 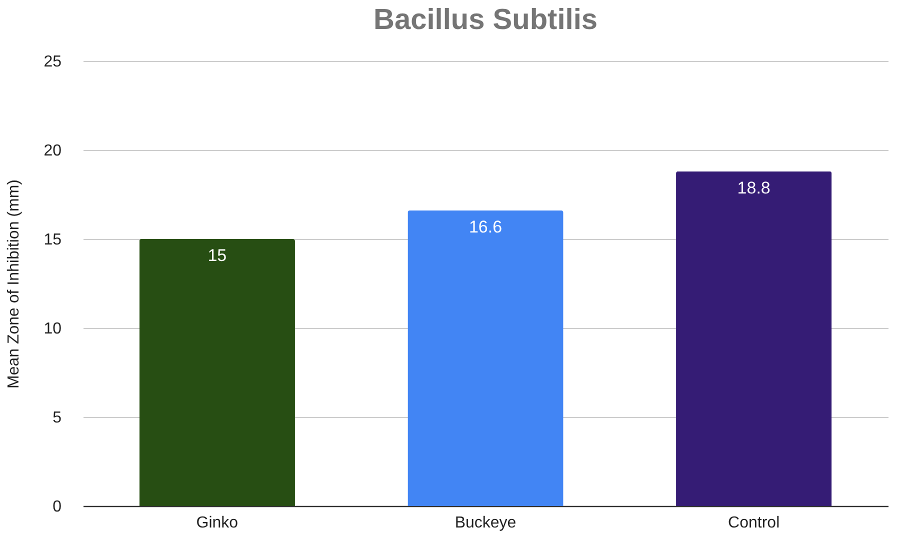 I want to click on x-tick-label: Ginko, so click(x=217, y=523).